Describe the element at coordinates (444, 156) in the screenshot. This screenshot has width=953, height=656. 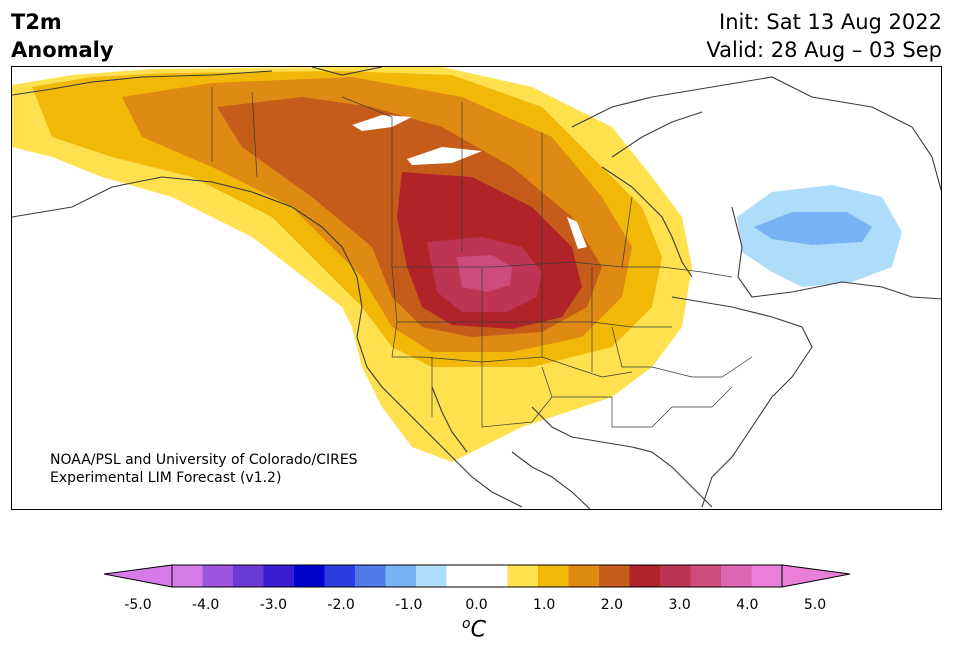
I see `lake-athabasca` at that location.